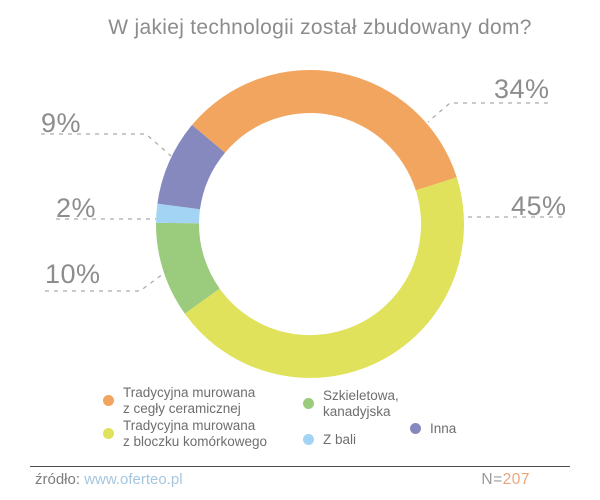  I want to click on percent-label-34: 34%, so click(522, 89).